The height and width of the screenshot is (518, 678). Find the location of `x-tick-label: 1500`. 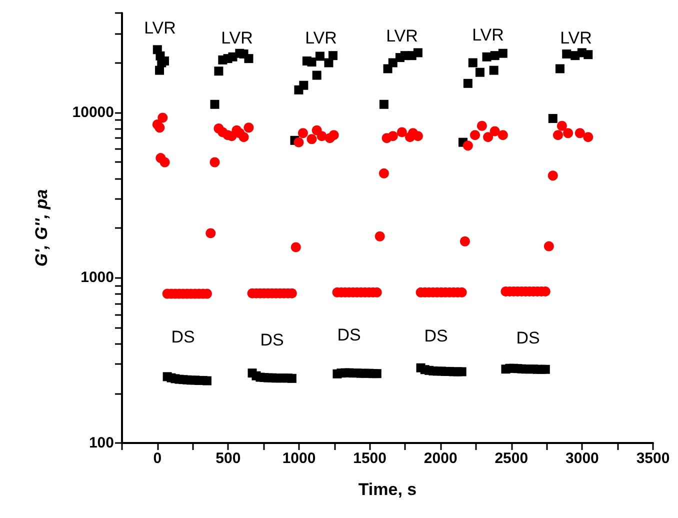

x-tick-label: 1500 is located at coordinates (369, 458).